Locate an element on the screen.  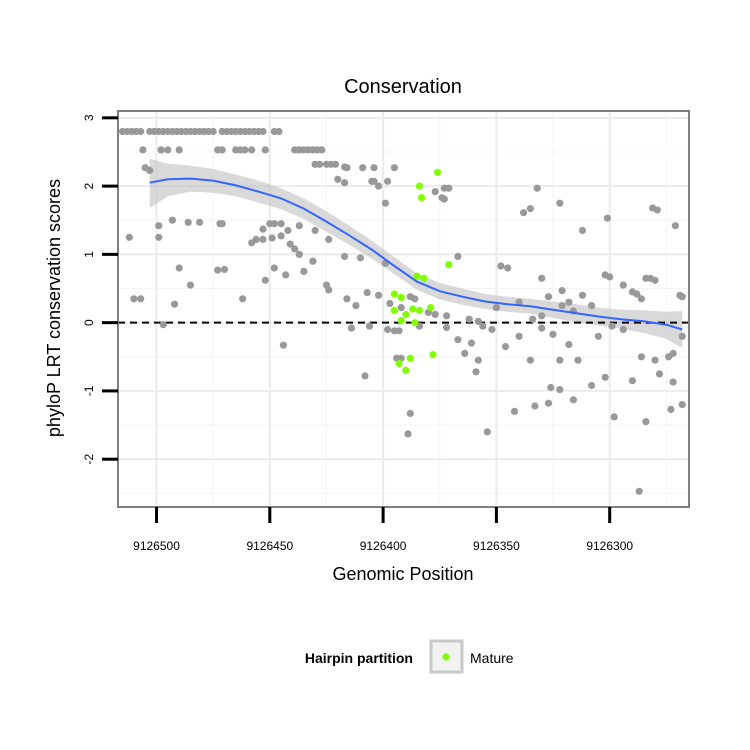
x-tick-label-4: 9126300 is located at coordinates (609, 546).